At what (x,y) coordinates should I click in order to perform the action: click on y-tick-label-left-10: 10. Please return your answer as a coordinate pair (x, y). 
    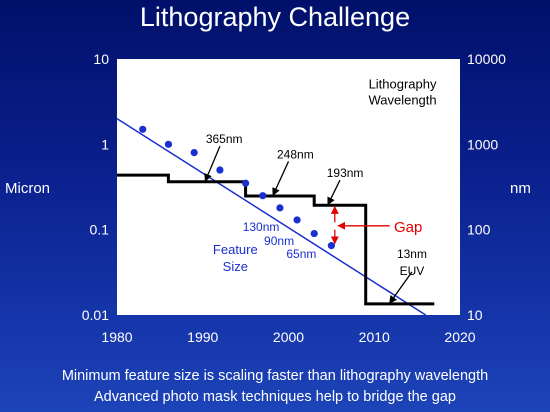
    Looking at the image, I should click on (101, 59).